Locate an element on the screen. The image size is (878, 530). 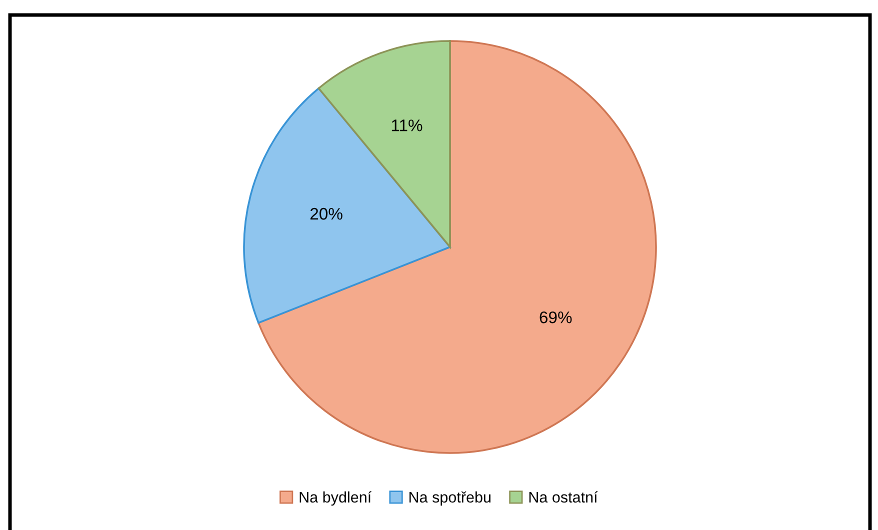
data-label: 11% is located at coordinates (407, 126).